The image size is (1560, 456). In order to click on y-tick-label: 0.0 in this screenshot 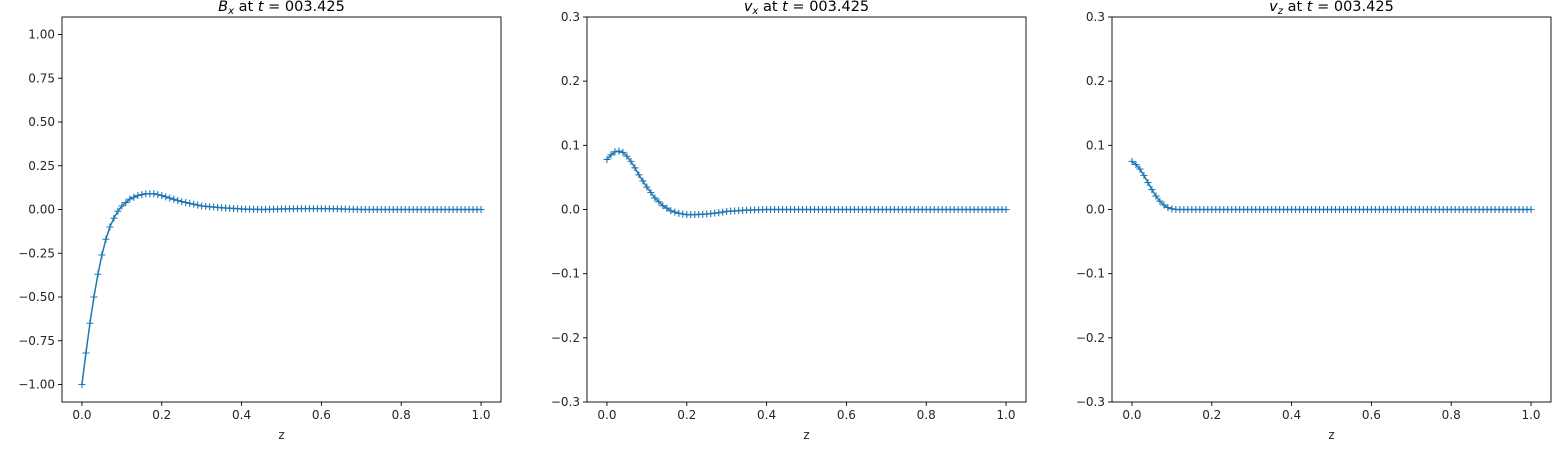, I will do `click(570, 210)`.